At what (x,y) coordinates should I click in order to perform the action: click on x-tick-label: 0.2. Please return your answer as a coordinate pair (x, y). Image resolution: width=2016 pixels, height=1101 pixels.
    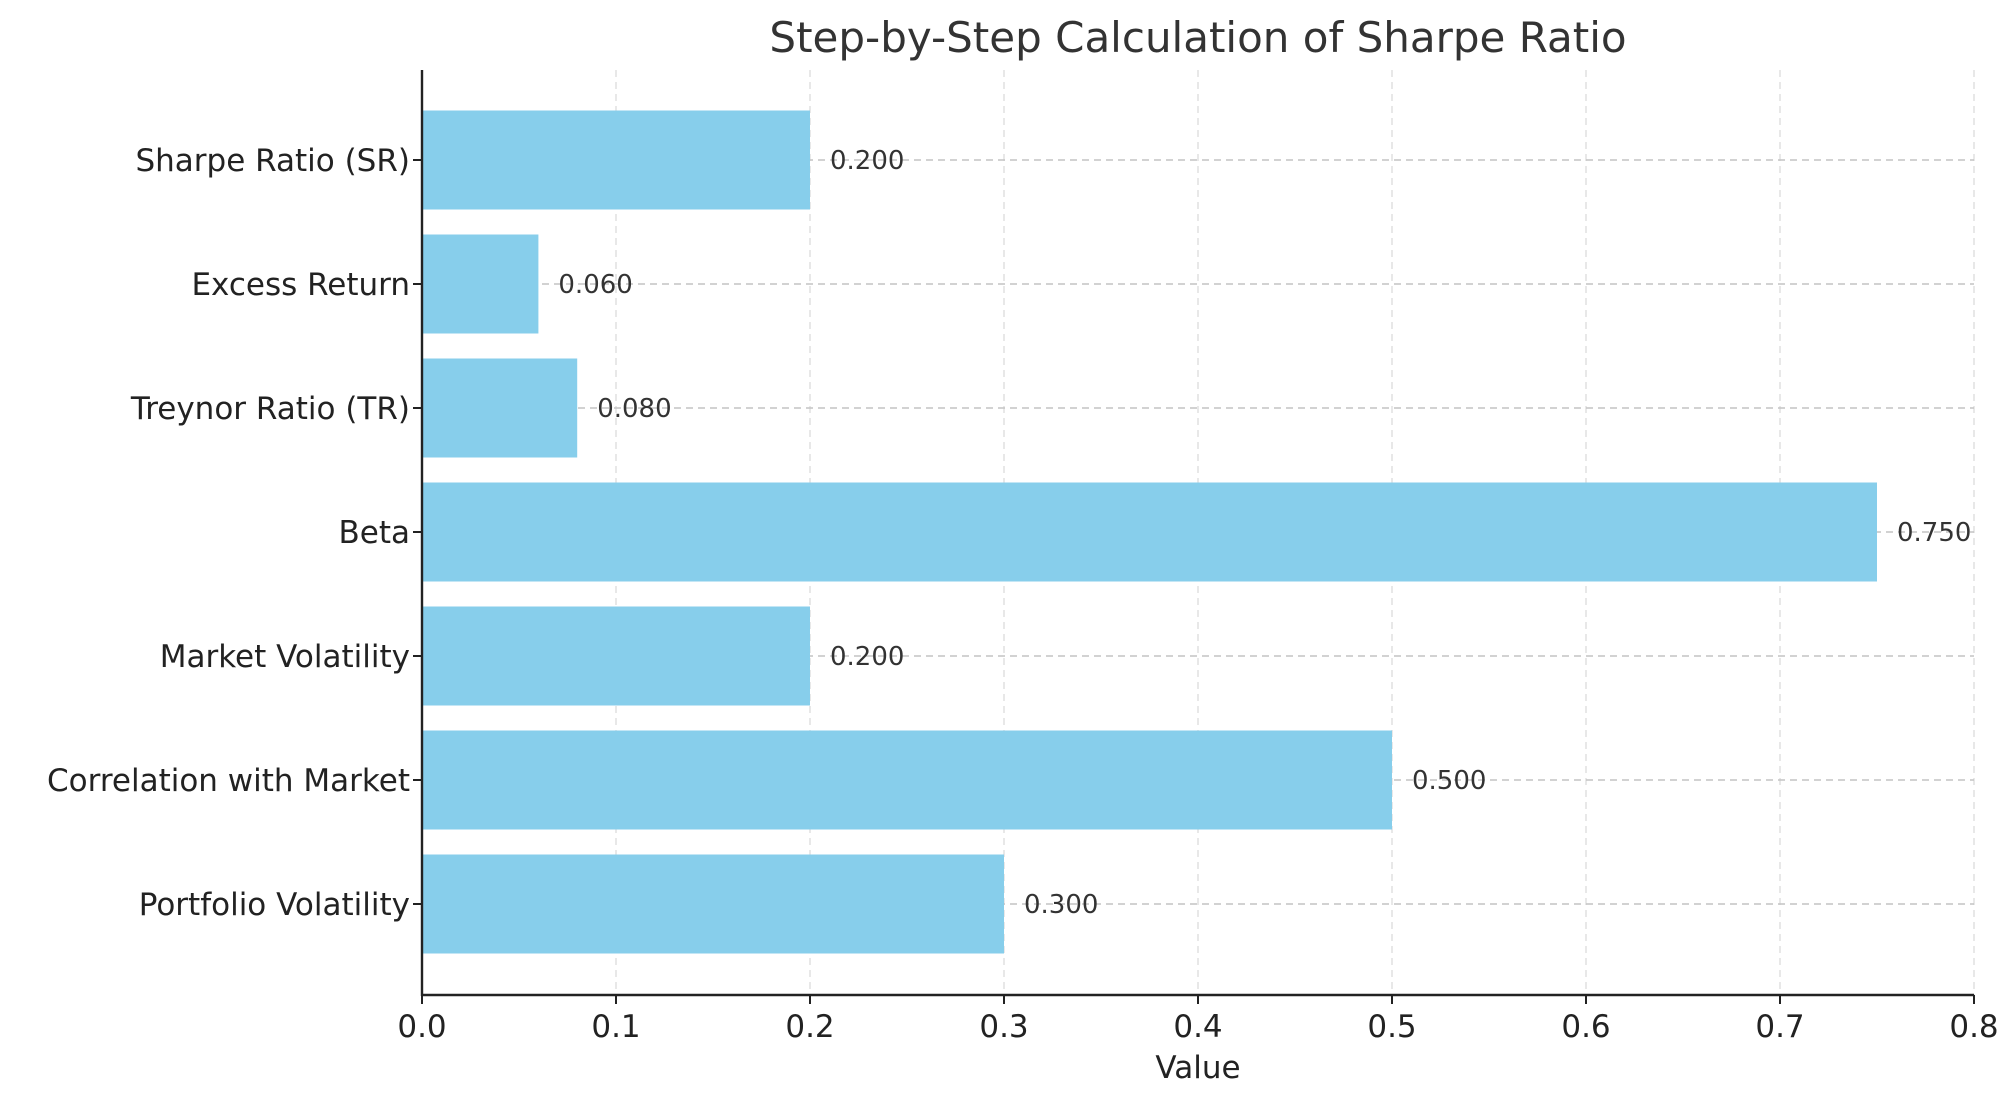
    Looking at the image, I should click on (809, 1027).